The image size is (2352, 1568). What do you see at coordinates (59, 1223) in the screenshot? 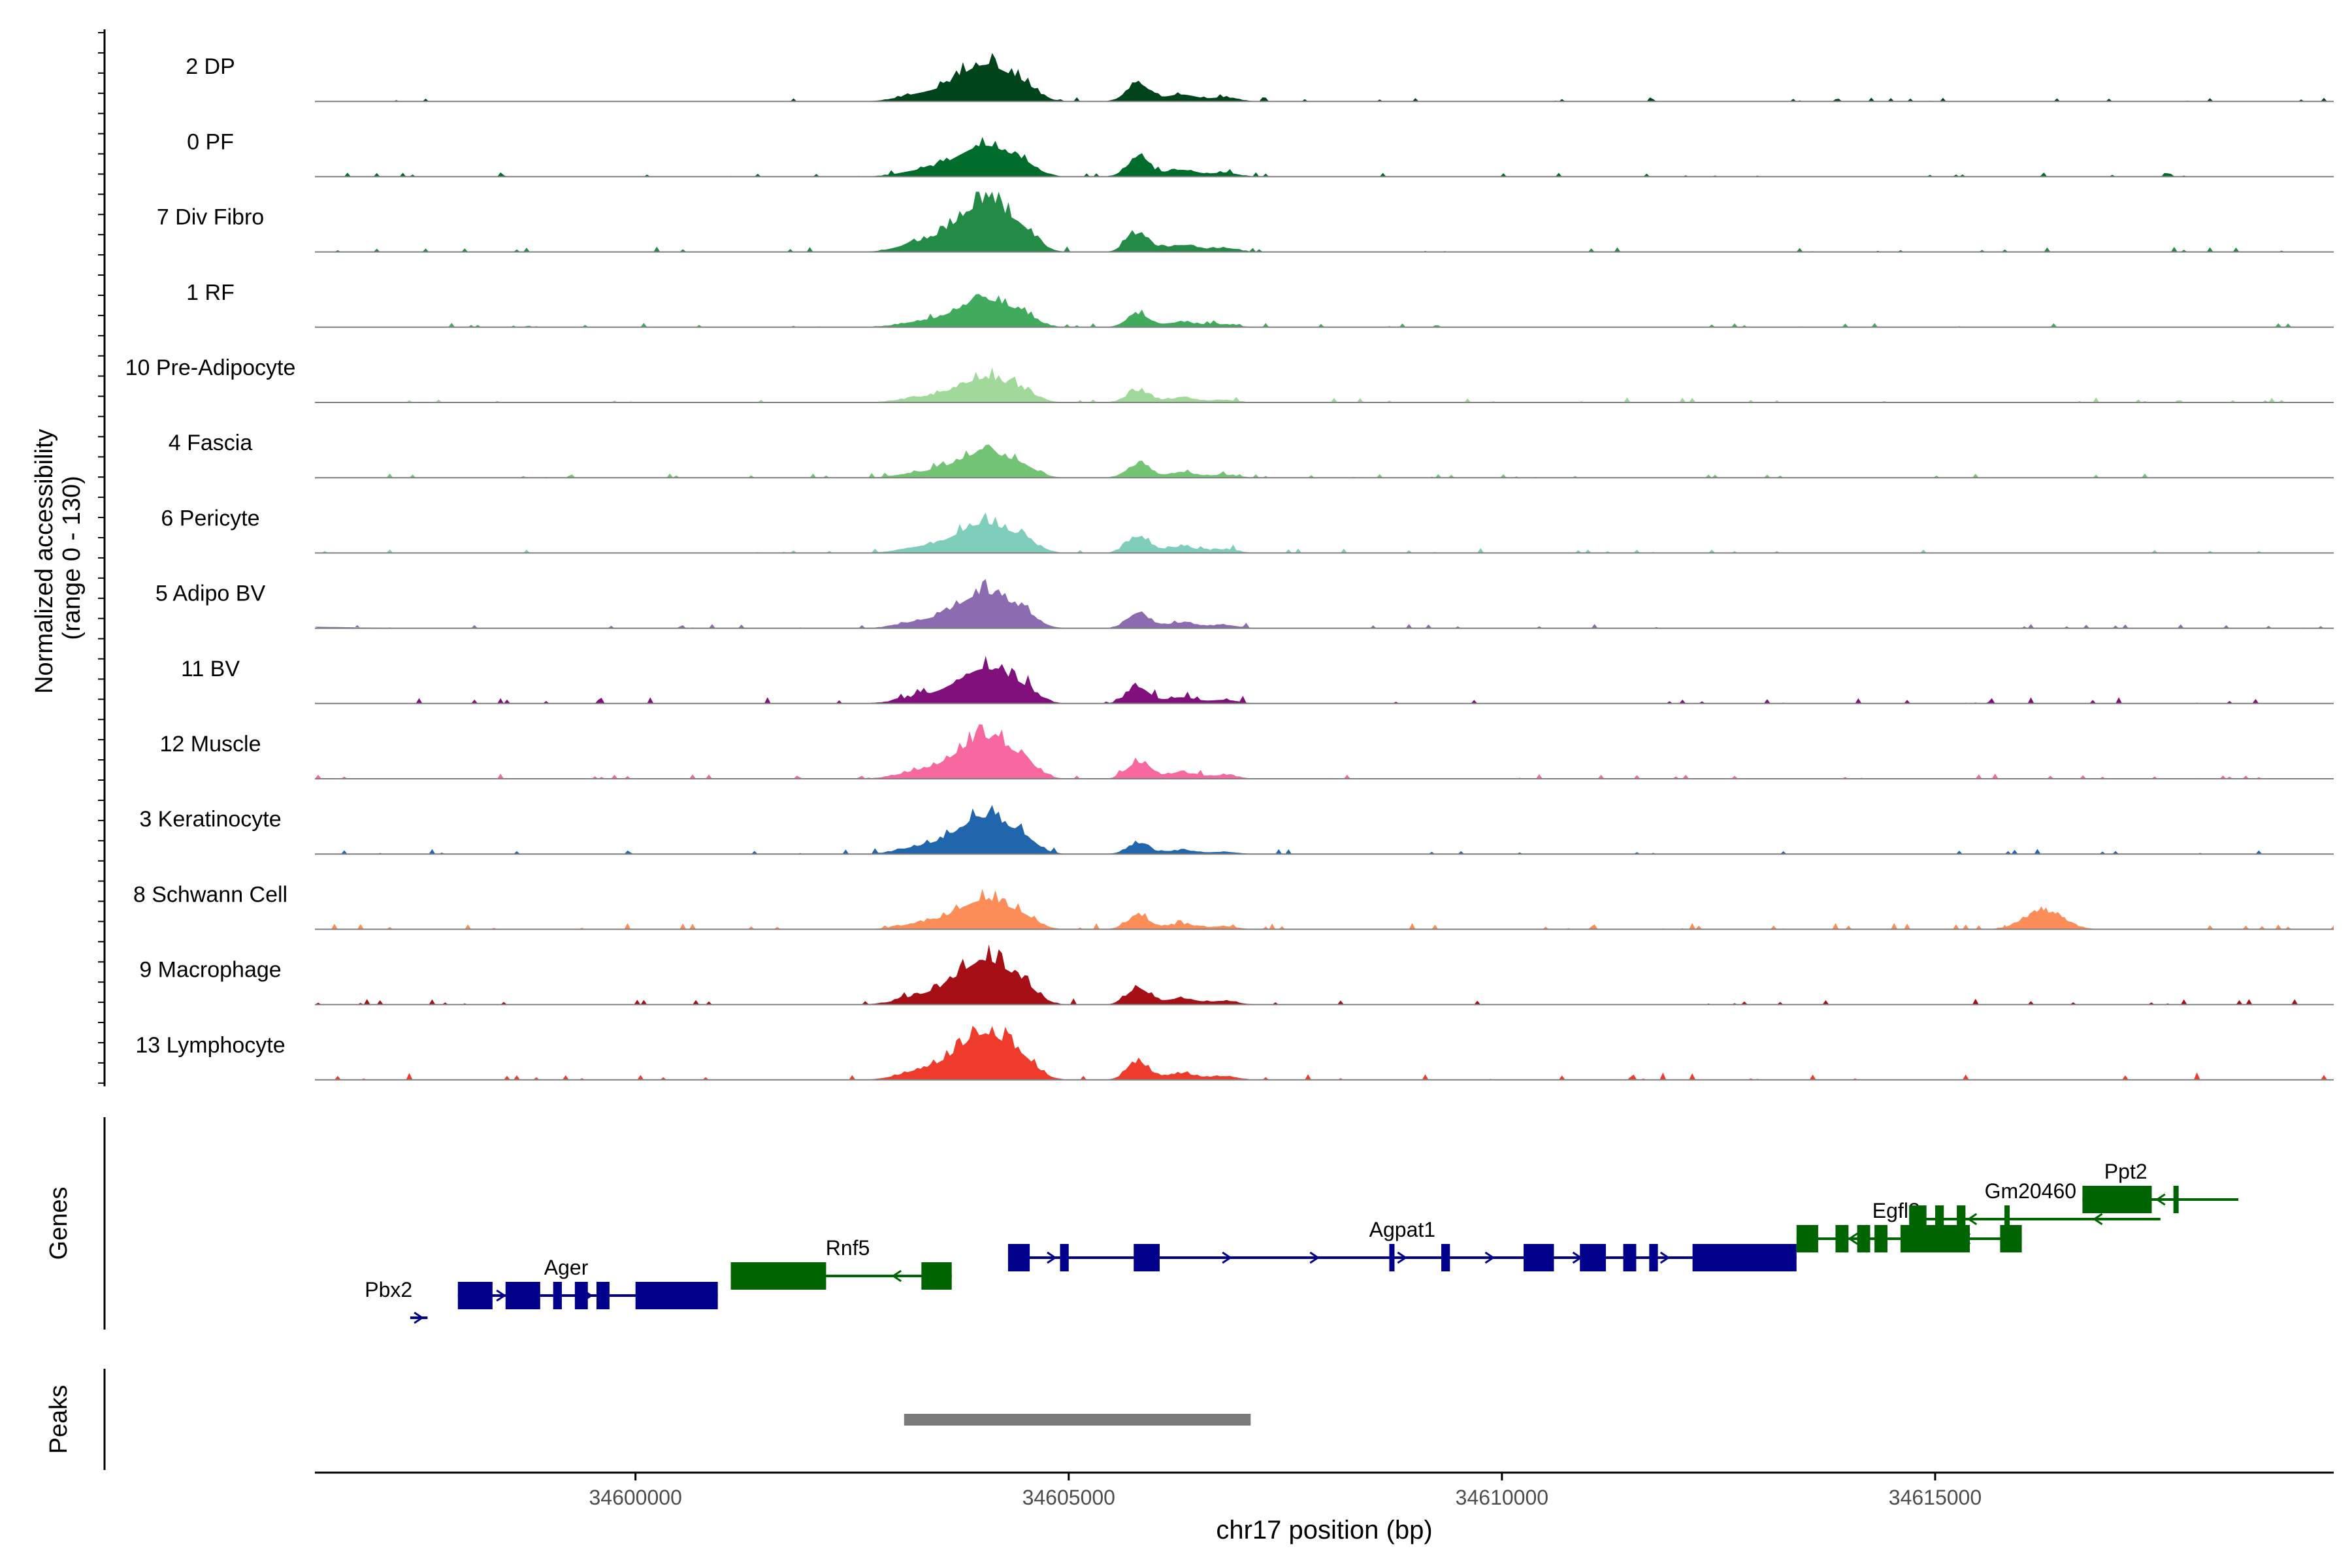
I see `genes-panel-label: Genes` at bounding box center [59, 1223].